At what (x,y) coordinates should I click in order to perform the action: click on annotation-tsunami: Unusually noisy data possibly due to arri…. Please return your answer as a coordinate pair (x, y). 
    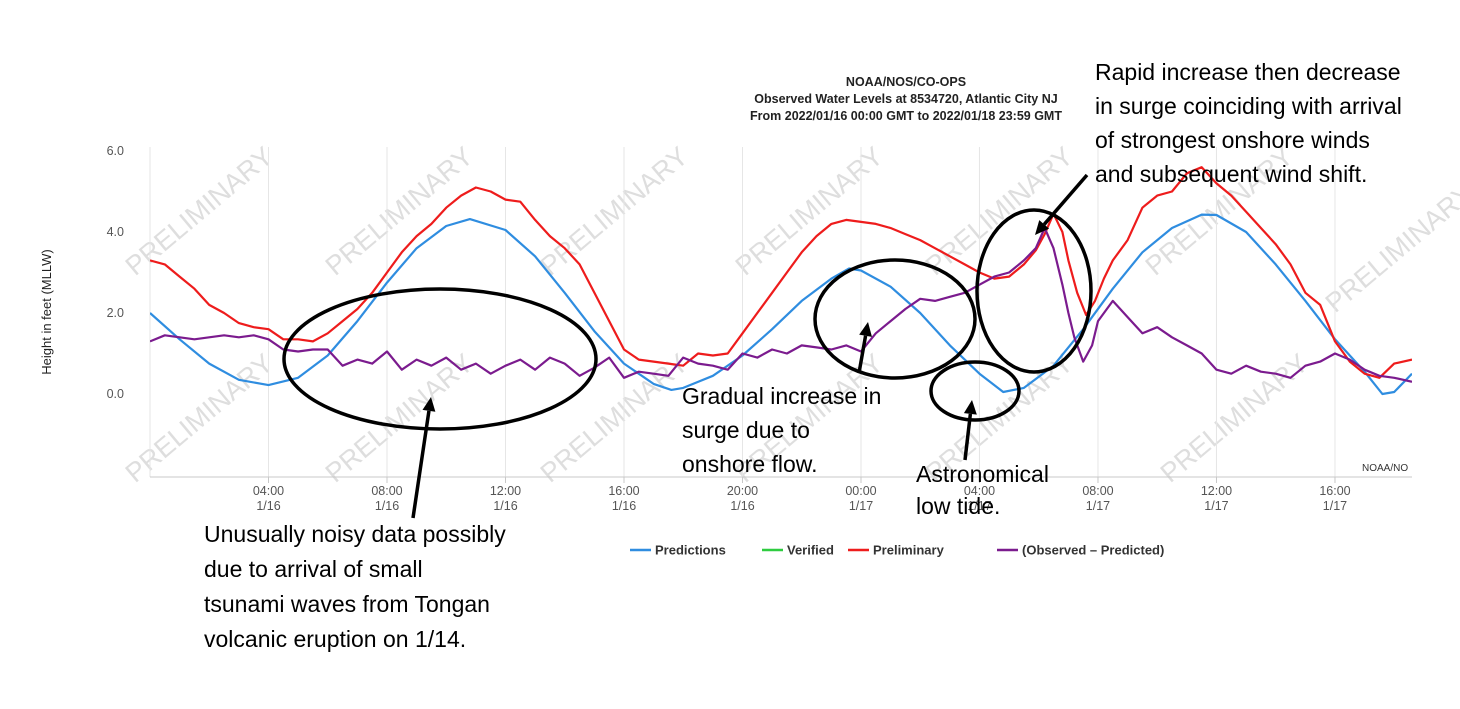
    Looking at the image, I should click on (355, 586).